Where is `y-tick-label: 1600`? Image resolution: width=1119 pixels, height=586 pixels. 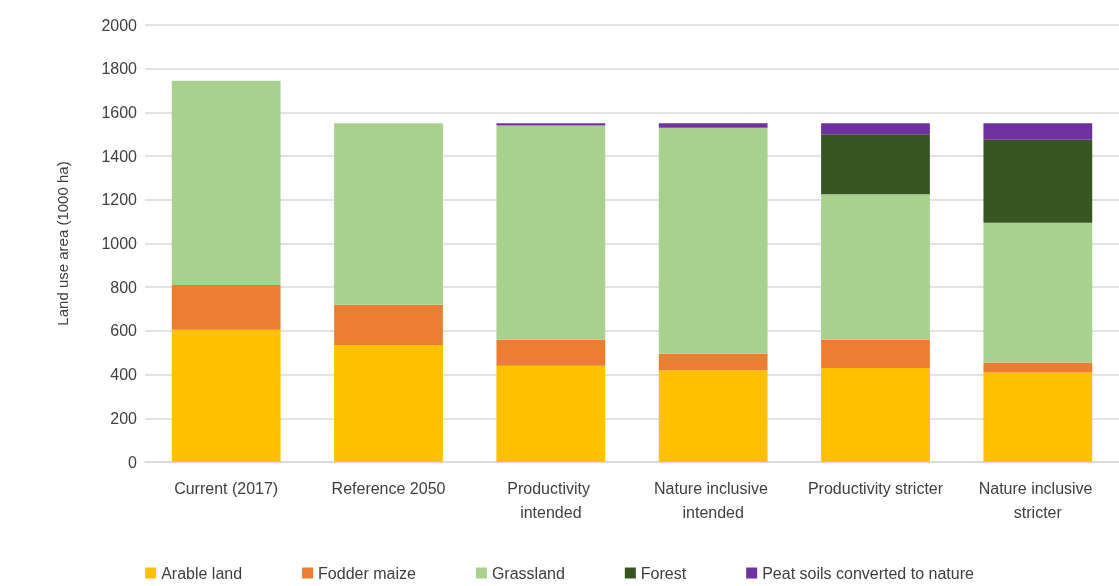 y-tick-label: 1600 is located at coordinates (119, 112).